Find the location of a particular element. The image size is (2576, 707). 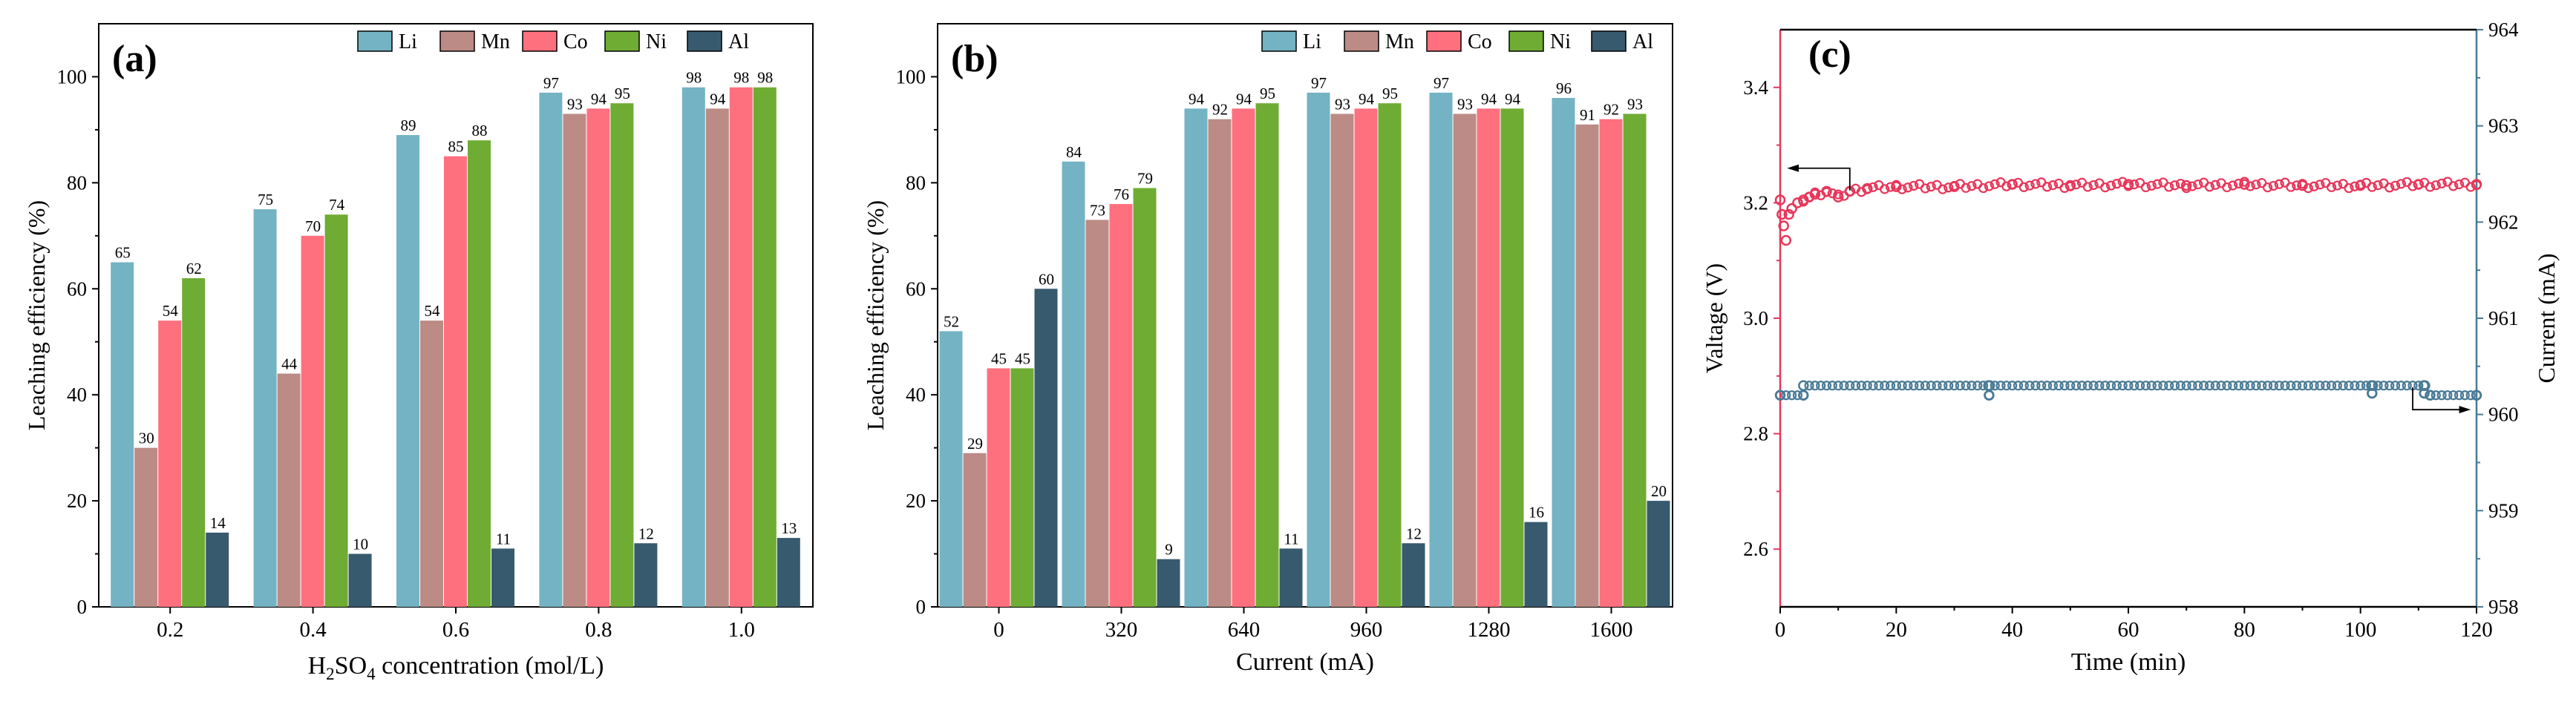

x-axis-label-part: 2 is located at coordinates (330, 674).